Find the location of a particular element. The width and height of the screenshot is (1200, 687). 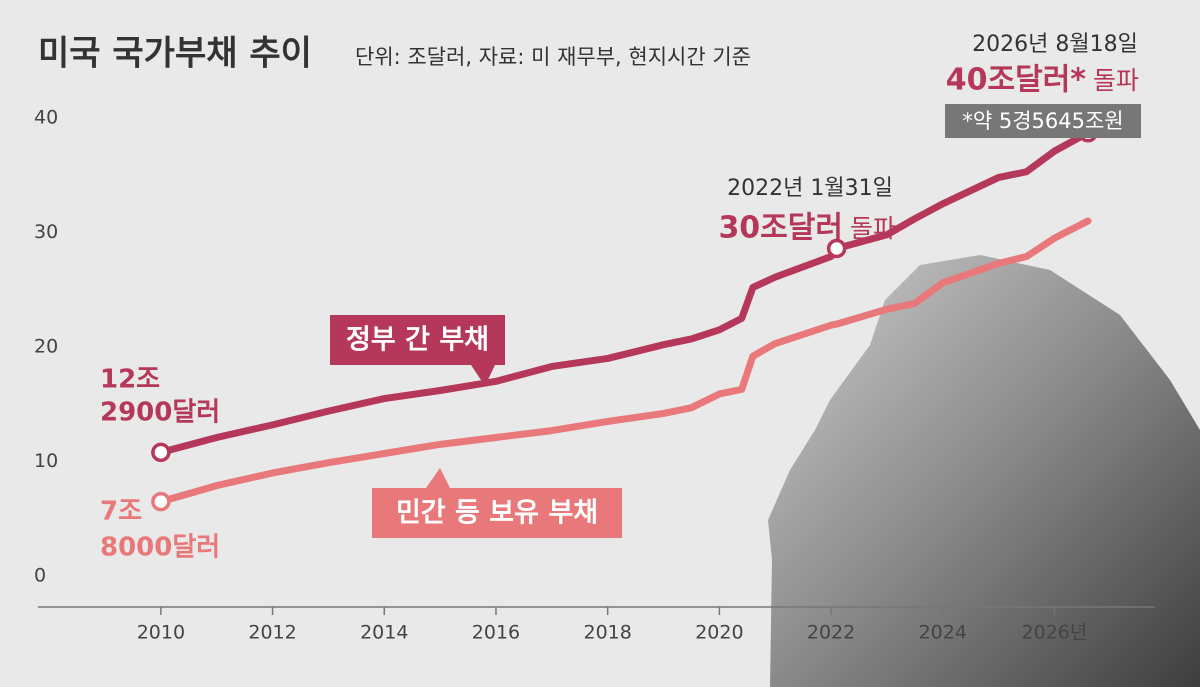

annotation: *약 5경5645조원 is located at coordinates (1042, 121).